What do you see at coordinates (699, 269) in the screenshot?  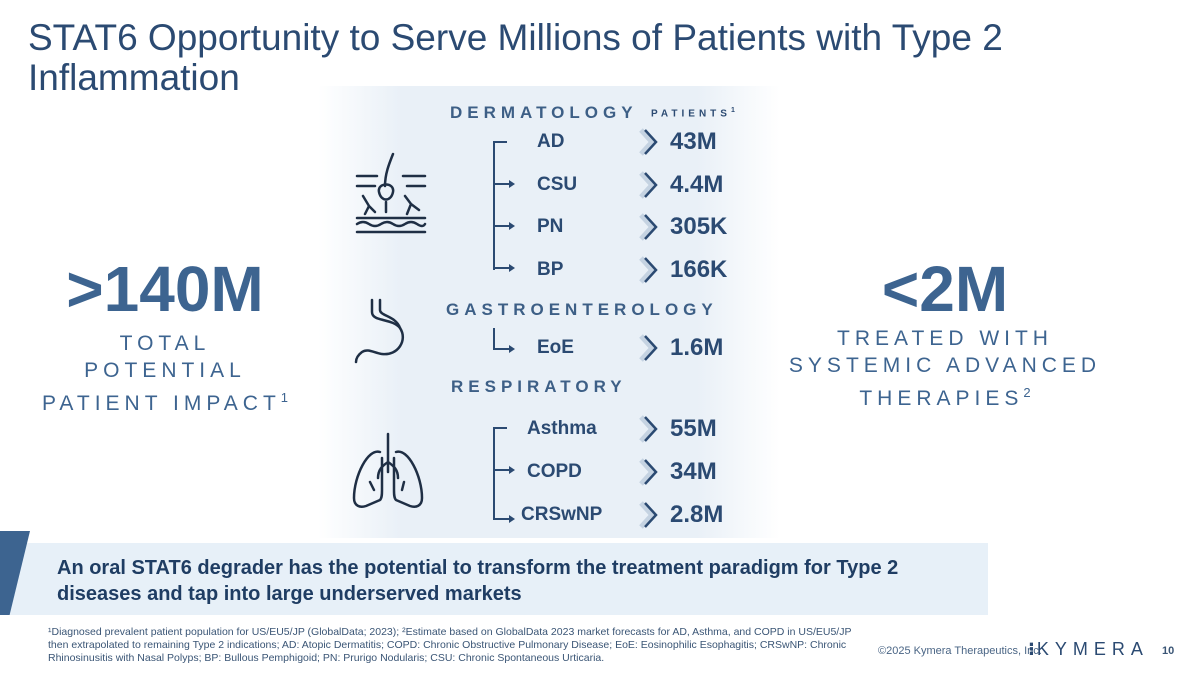 I see `patients-bp: 166K` at bounding box center [699, 269].